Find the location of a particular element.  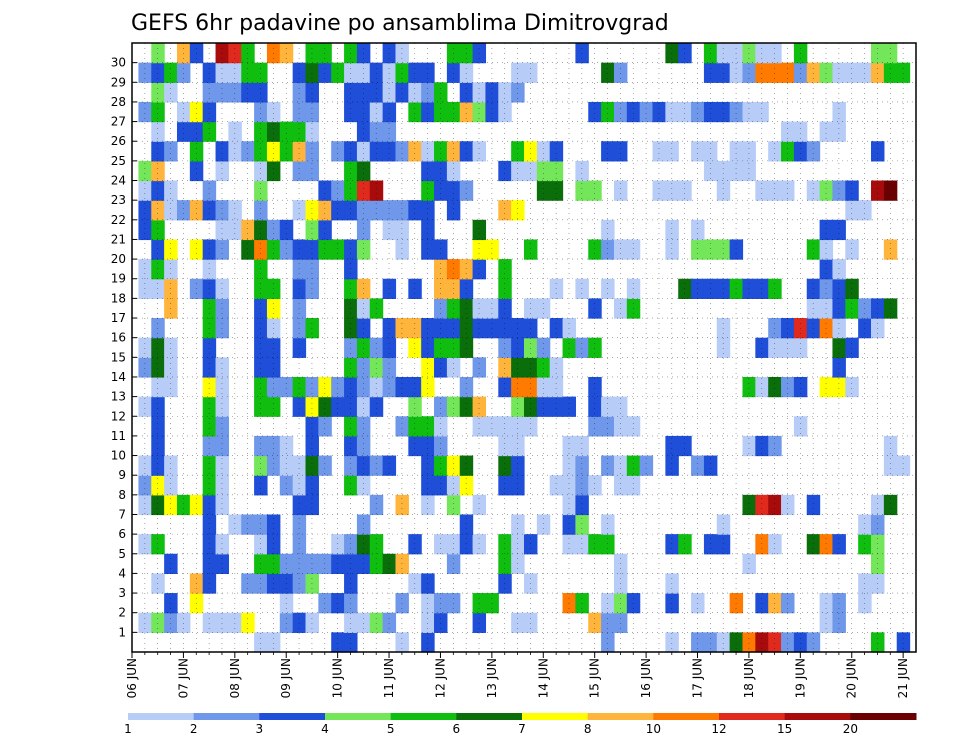

y-tick-label: 12 is located at coordinates (118, 416).